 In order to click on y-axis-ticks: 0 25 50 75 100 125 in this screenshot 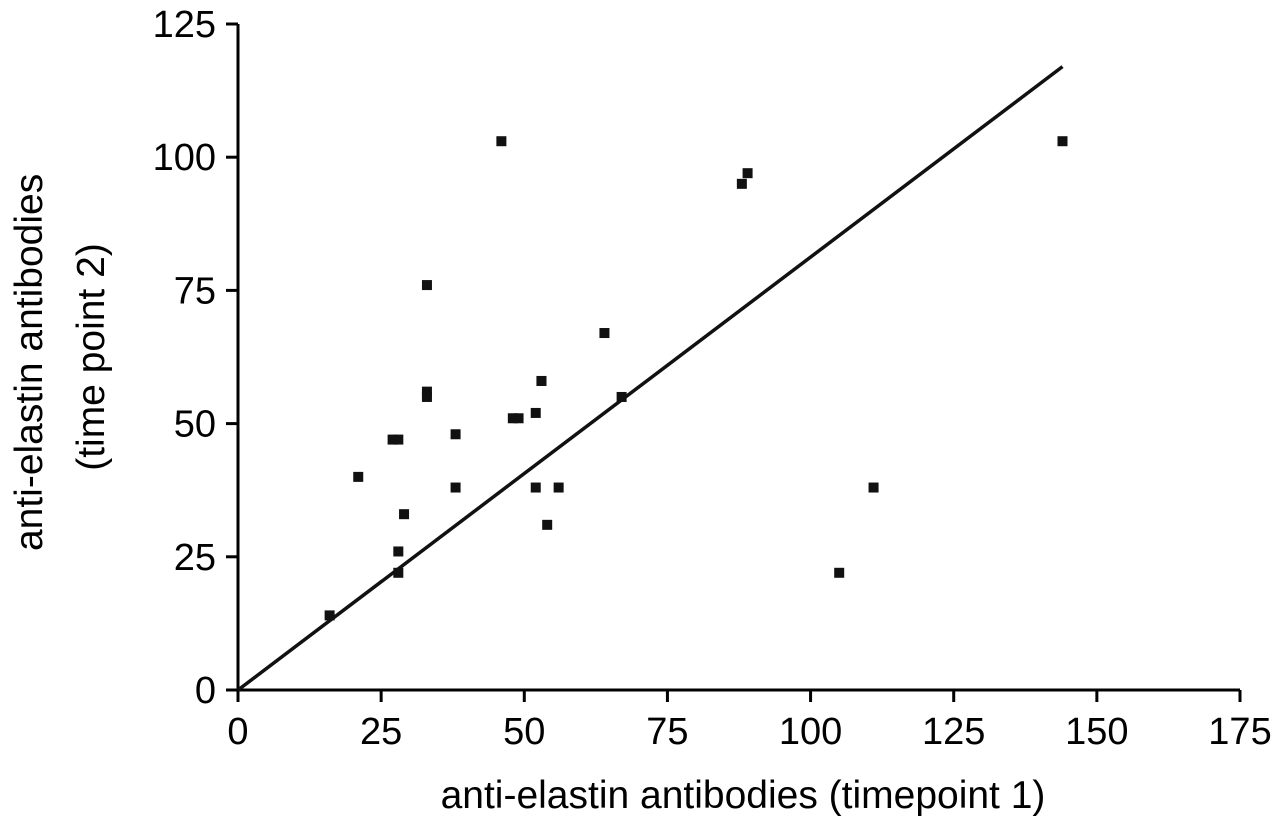, I will do `click(195, 358)`.